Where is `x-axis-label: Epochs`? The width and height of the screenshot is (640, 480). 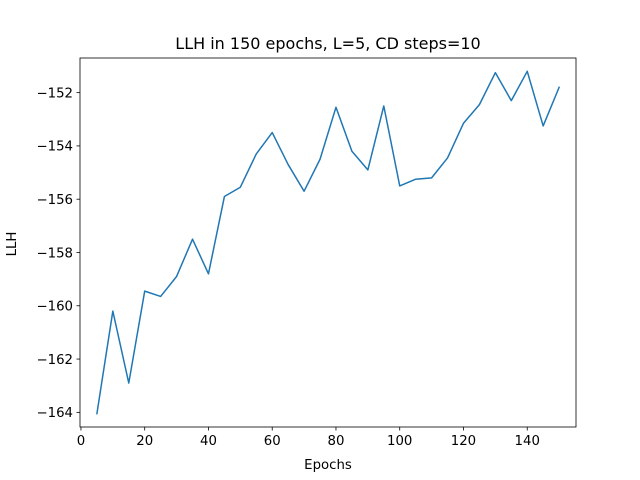
x-axis-label: Epochs is located at coordinates (328, 465).